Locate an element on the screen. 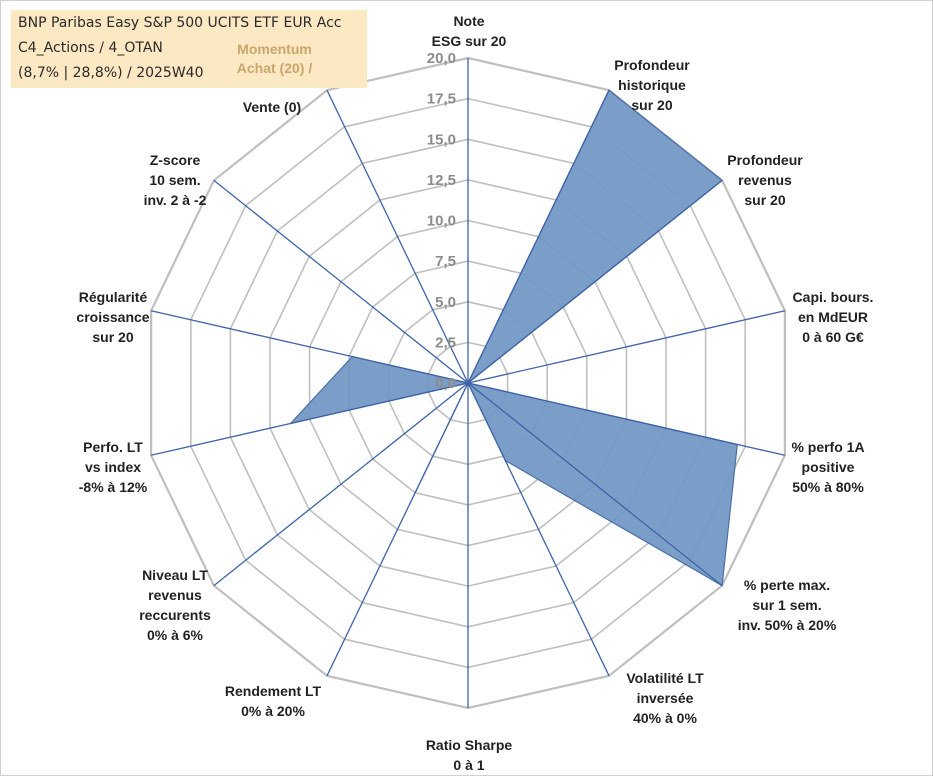 The width and height of the screenshot is (933, 776). axis-label-line: inv. 50% à 20% is located at coordinates (787, 625).